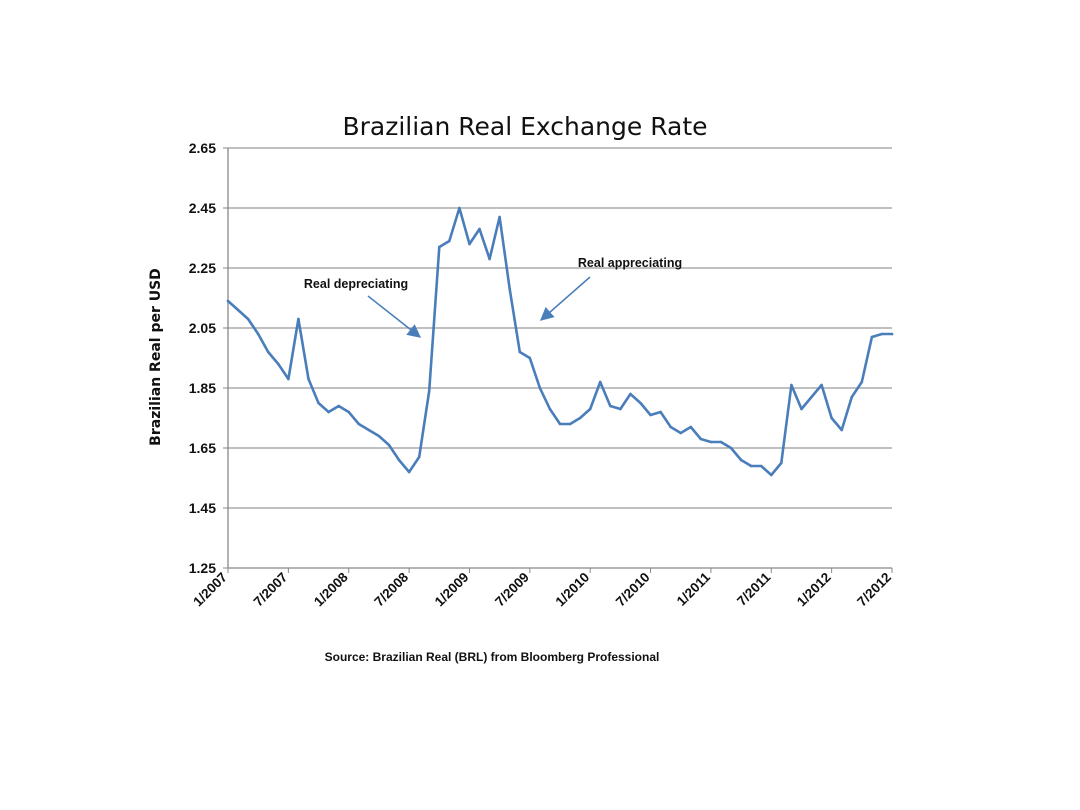 The image size is (1080, 810). Describe the element at coordinates (208, 358) in the screenshot. I see `y-tick-labels: 1.25 1.45 1.65 1.85 2.05 2.25 2.45 2.65` at that location.